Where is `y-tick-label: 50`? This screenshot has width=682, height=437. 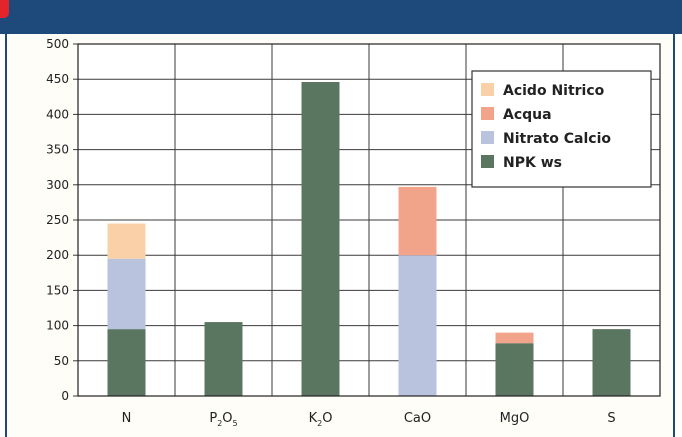 y-tick-label: 50 is located at coordinates (61, 361).